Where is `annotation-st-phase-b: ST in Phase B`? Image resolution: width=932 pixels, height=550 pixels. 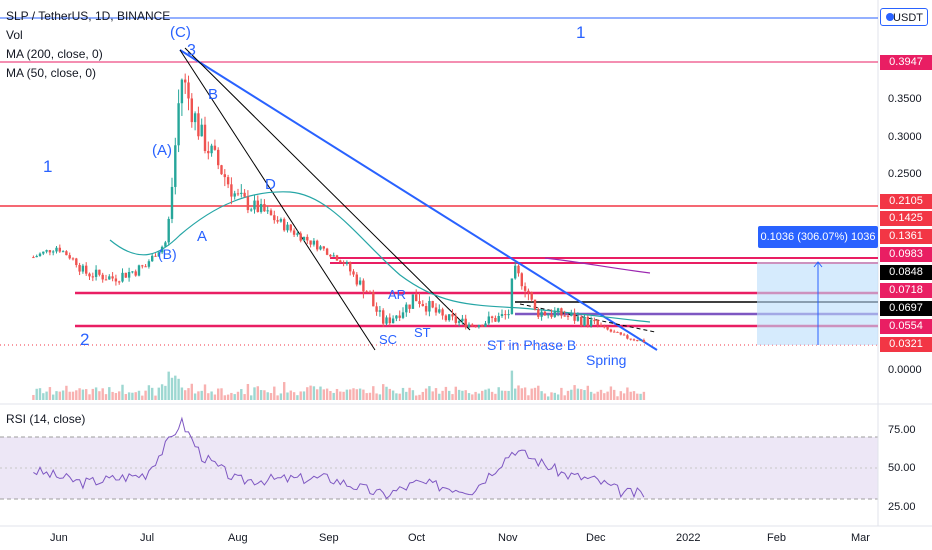
annotation-st-phase-b: ST in Phase B is located at coordinates (532, 345).